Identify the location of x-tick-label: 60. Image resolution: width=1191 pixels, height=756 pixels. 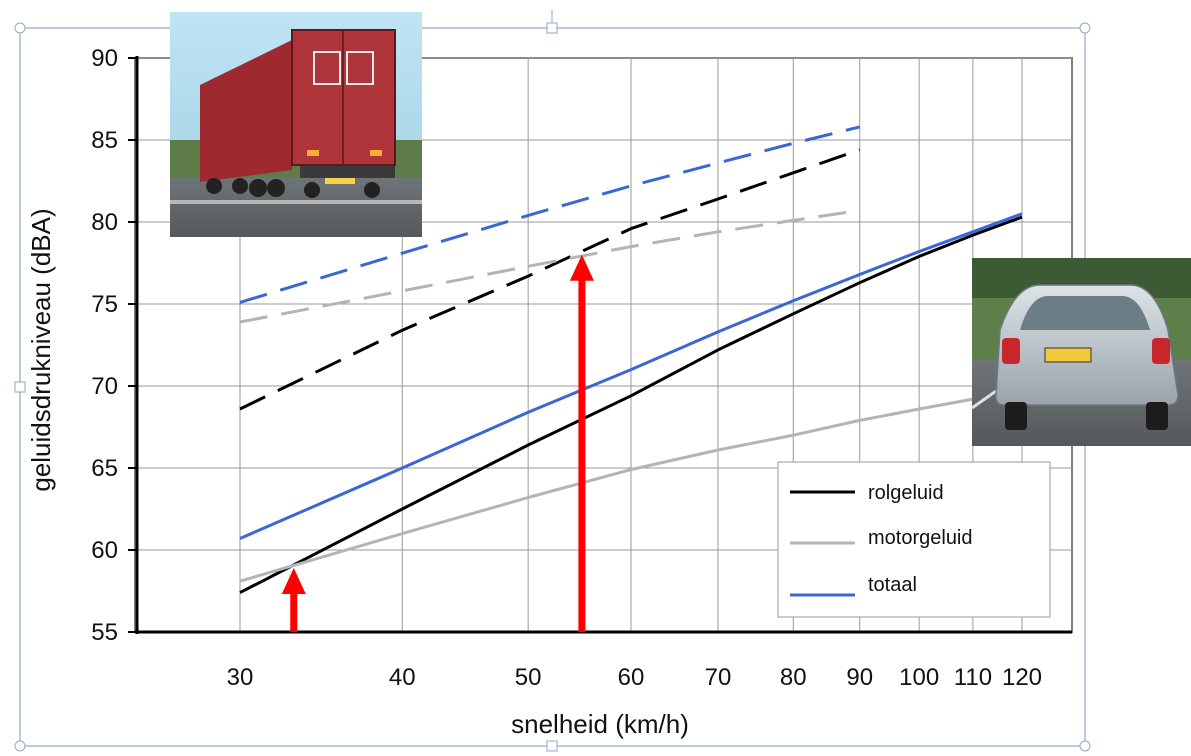
(631, 677).